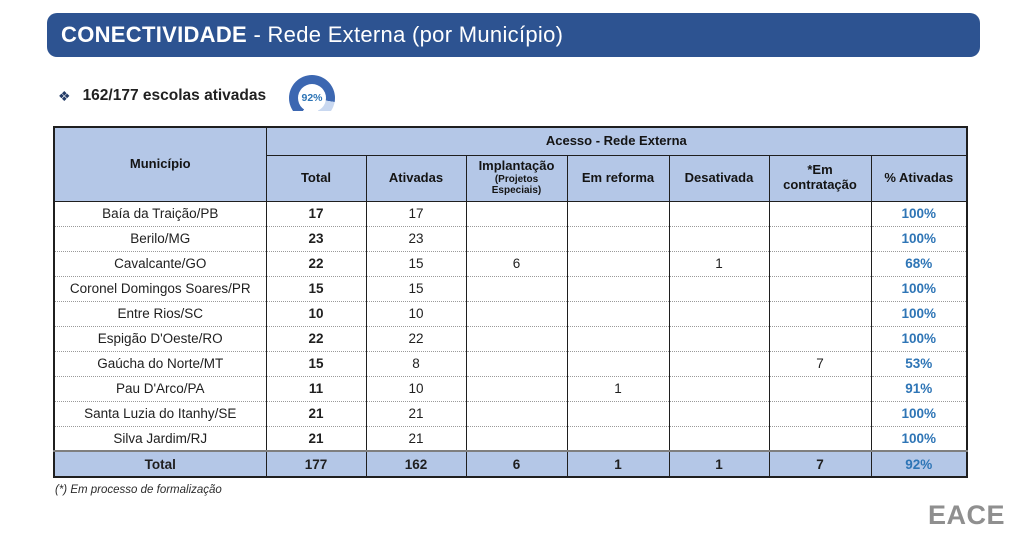 This screenshot has height=545, width=1024. I want to click on table-row: Gaúcha do Norte/MT 15 8 7 53%, so click(510, 363).